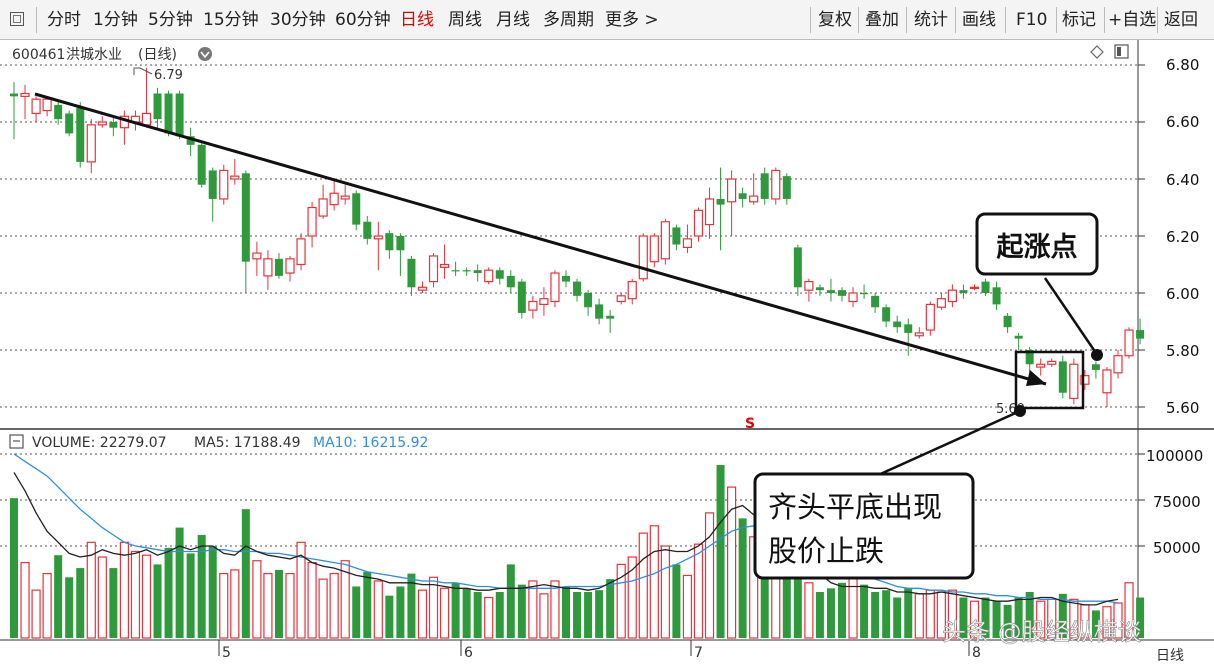  What do you see at coordinates (1032, 20) in the screenshot?
I see `f10-button: F10` at bounding box center [1032, 20].